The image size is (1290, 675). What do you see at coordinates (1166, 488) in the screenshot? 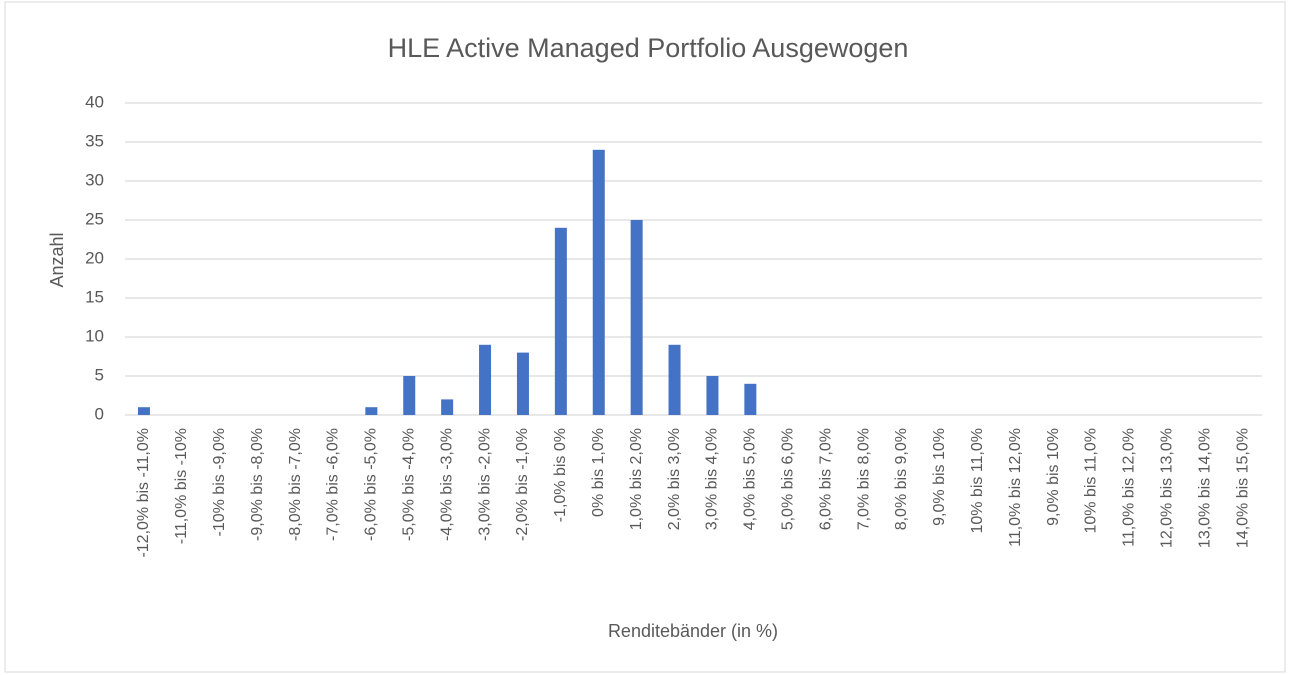
I see `x-tick-label: 12,0% bis 13,0%` at bounding box center [1166, 488].